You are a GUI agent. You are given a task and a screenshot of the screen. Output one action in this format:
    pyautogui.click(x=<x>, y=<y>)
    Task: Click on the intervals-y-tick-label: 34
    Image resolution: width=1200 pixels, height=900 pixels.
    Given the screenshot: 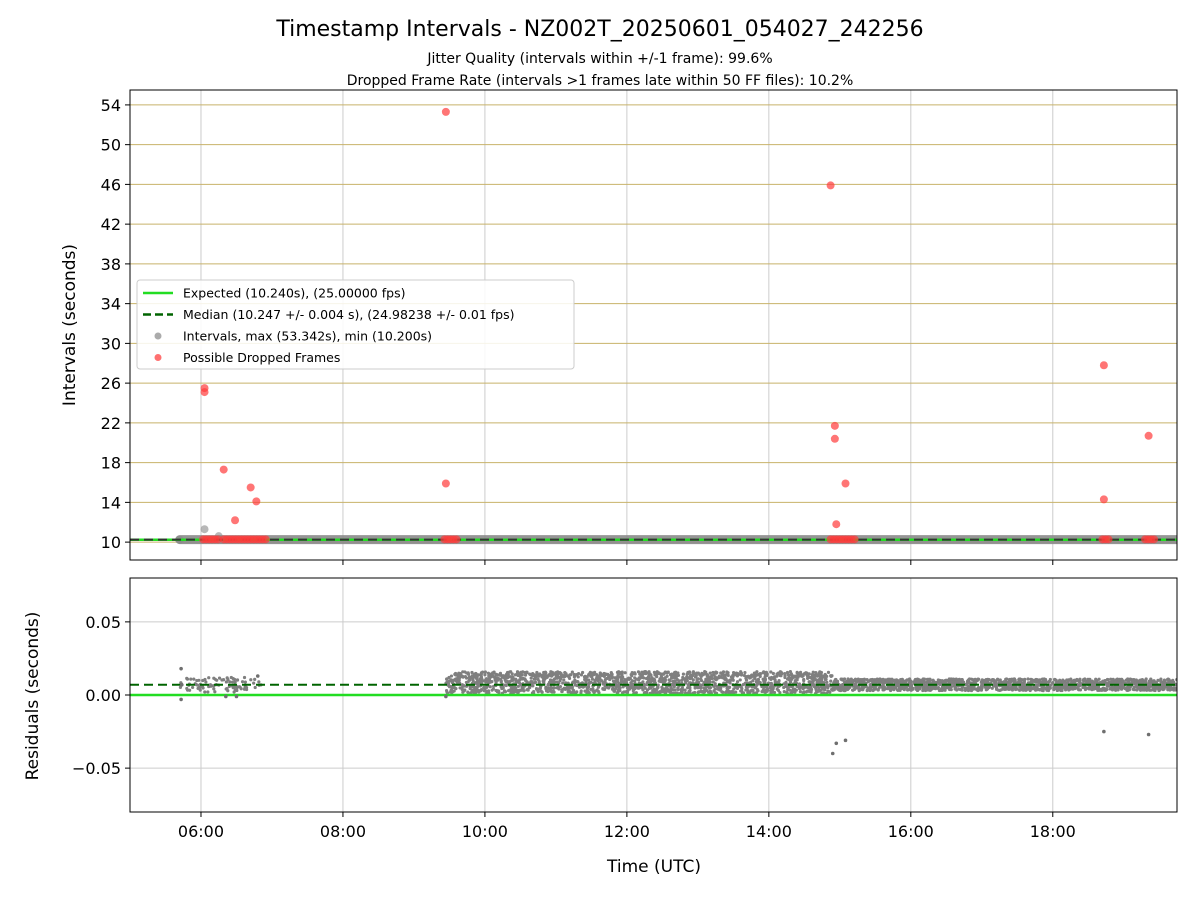 What is the action you would take?
    pyautogui.click(x=111, y=304)
    